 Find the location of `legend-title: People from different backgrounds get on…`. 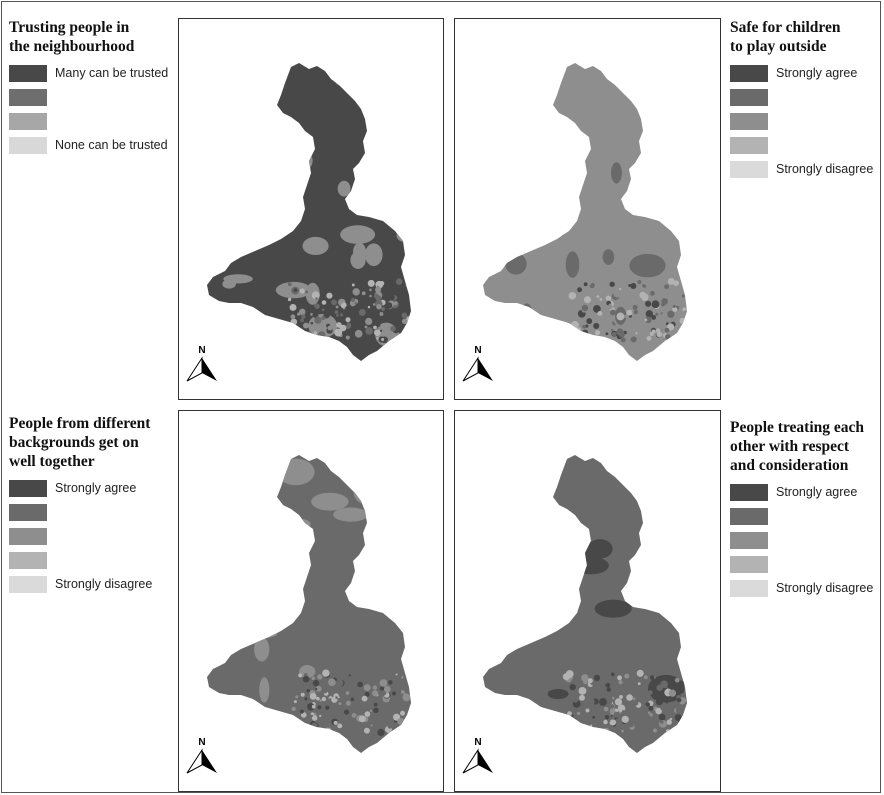

legend-title: People from different backgrounds get on… is located at coordinates (80, 442).